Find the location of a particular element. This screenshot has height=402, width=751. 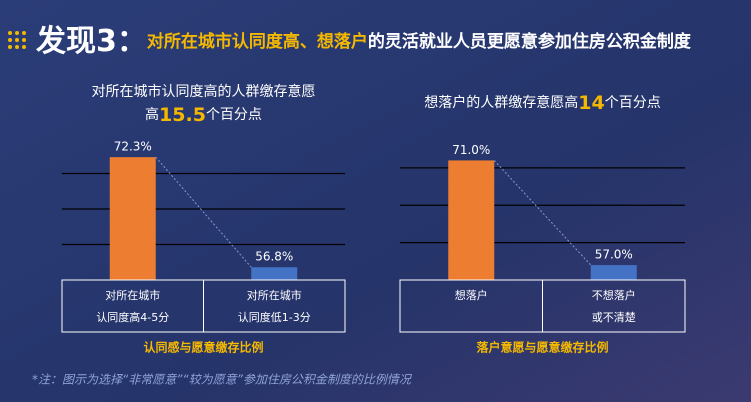

x-tick-label: 认同度高4-5分 is located at coordinates (132, 317).